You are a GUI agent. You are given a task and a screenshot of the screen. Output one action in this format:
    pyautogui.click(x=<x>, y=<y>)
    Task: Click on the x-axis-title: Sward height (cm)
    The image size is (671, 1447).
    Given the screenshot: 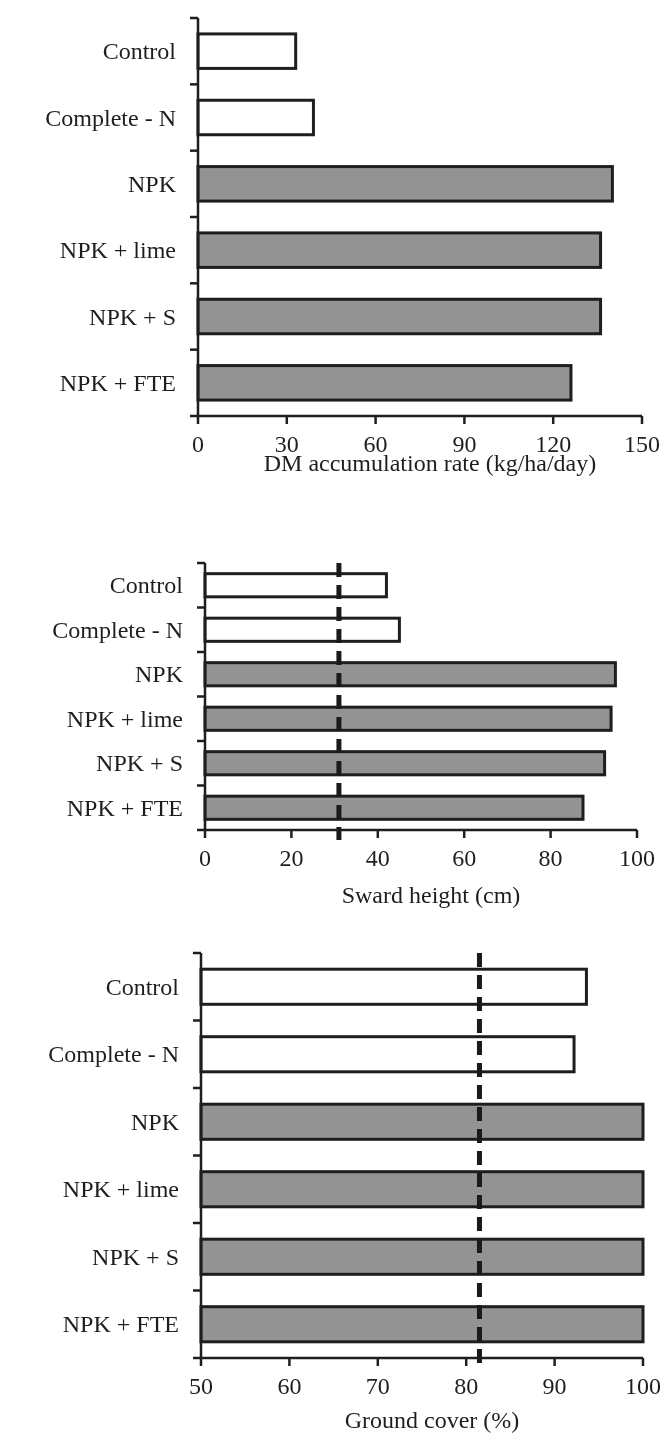 What is the action you would take?
    pyautogui.click(x=431, y=895)
    